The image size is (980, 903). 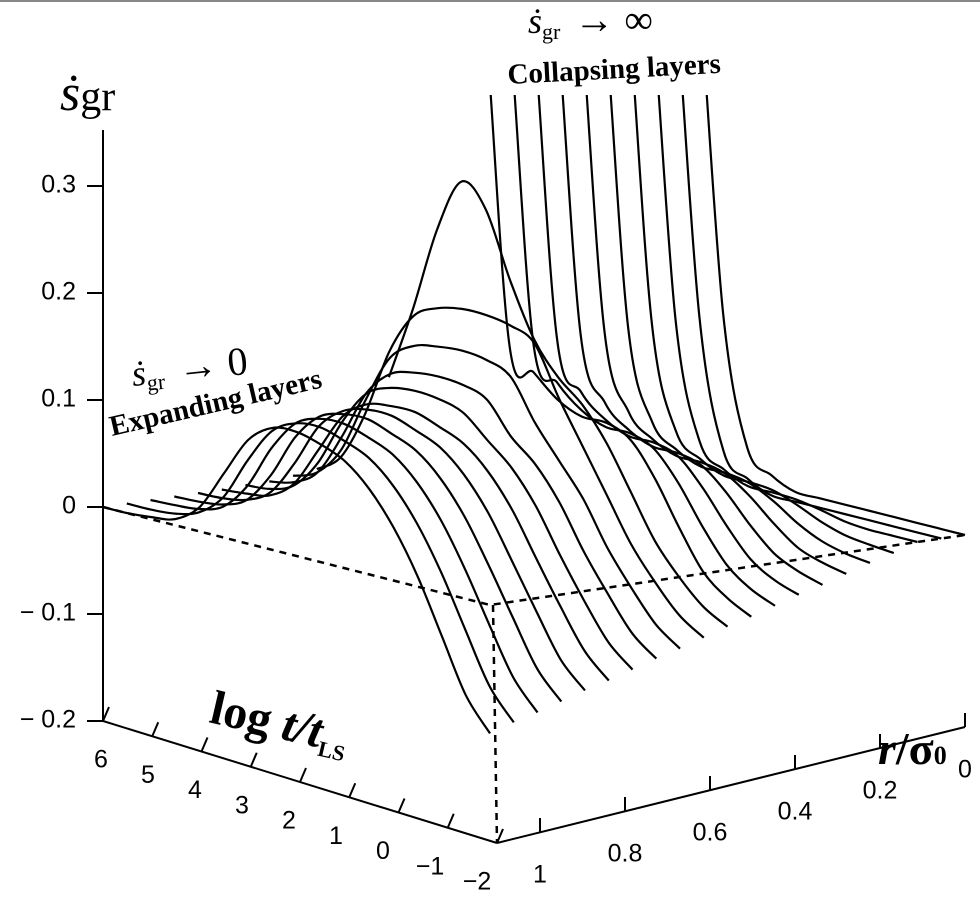 What do you see at coordinates (940, 755) in the screenshot?
I see `r-label-subscript: 0` at bounding box center [940, 755].